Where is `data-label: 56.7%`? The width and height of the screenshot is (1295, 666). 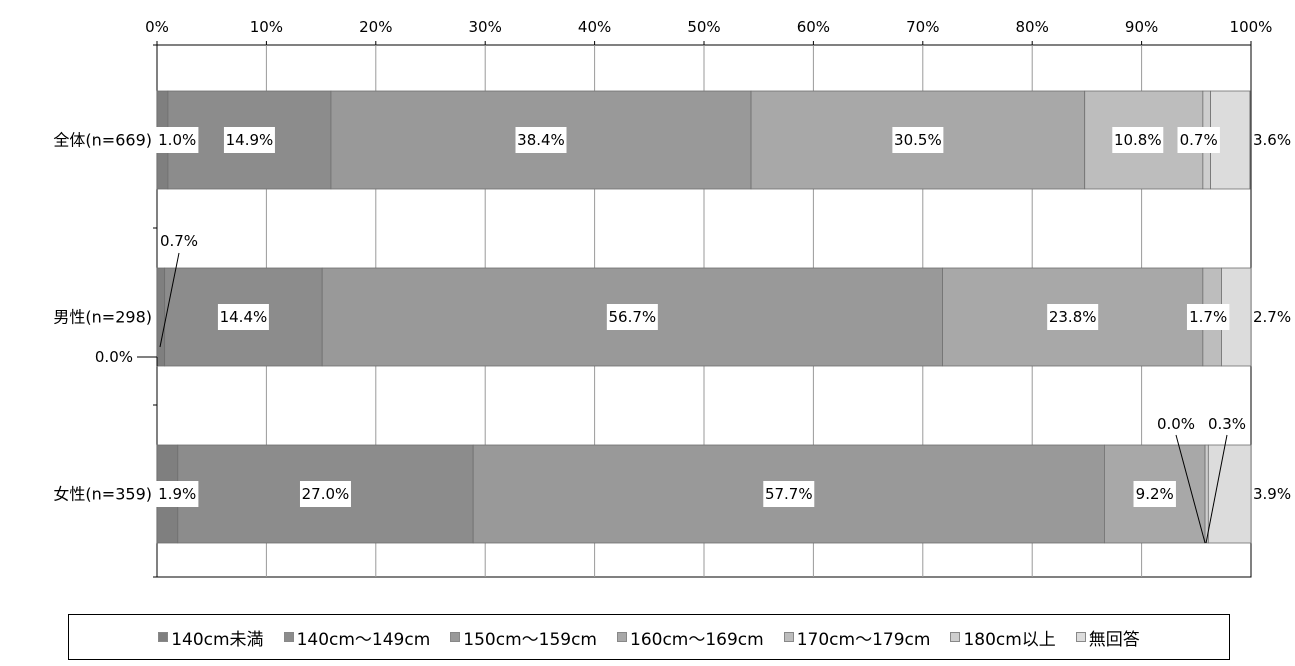 data-label: 56.7% is located at coordinates (633, 317).